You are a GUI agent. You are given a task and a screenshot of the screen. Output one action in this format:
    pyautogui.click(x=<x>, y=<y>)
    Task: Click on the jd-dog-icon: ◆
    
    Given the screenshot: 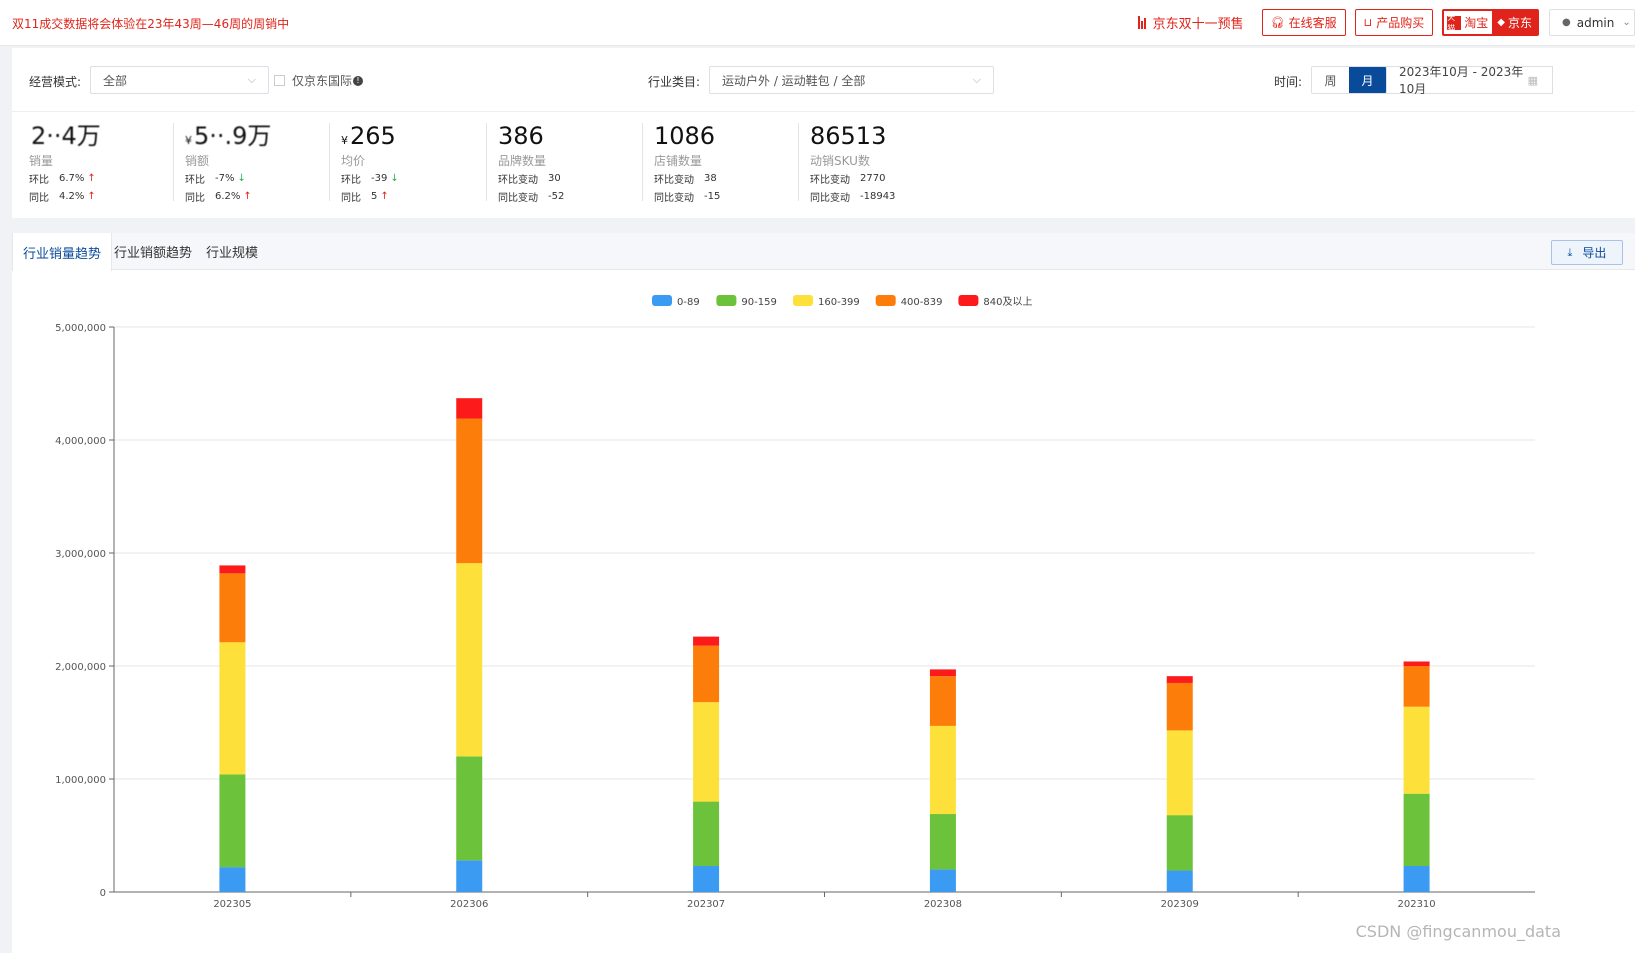 What is the action you would take?
    pyautogui.click(x=1501, y=22)
    